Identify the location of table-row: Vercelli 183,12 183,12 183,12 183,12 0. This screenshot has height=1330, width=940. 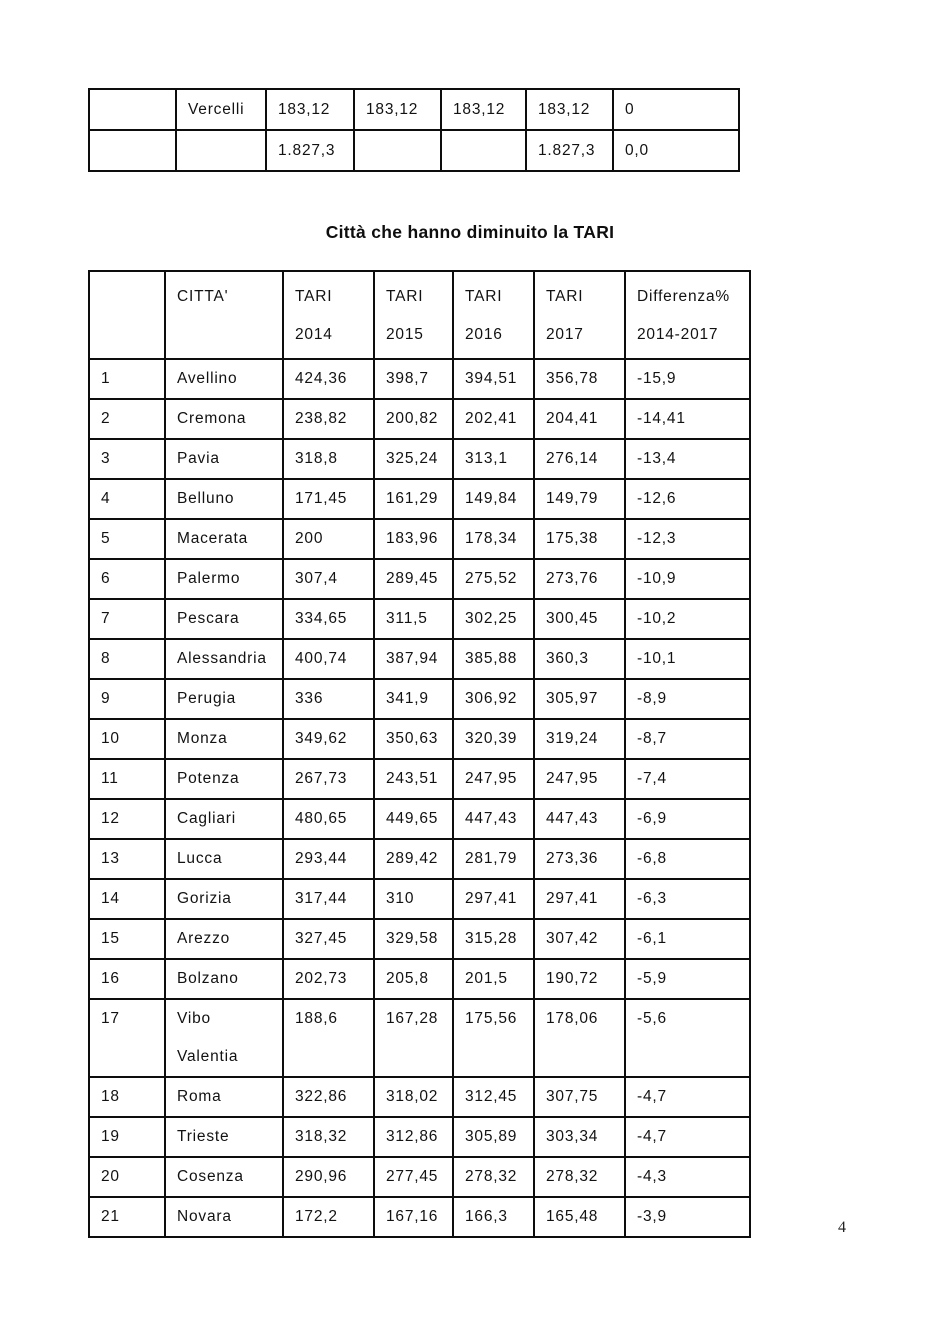
(414, 109).